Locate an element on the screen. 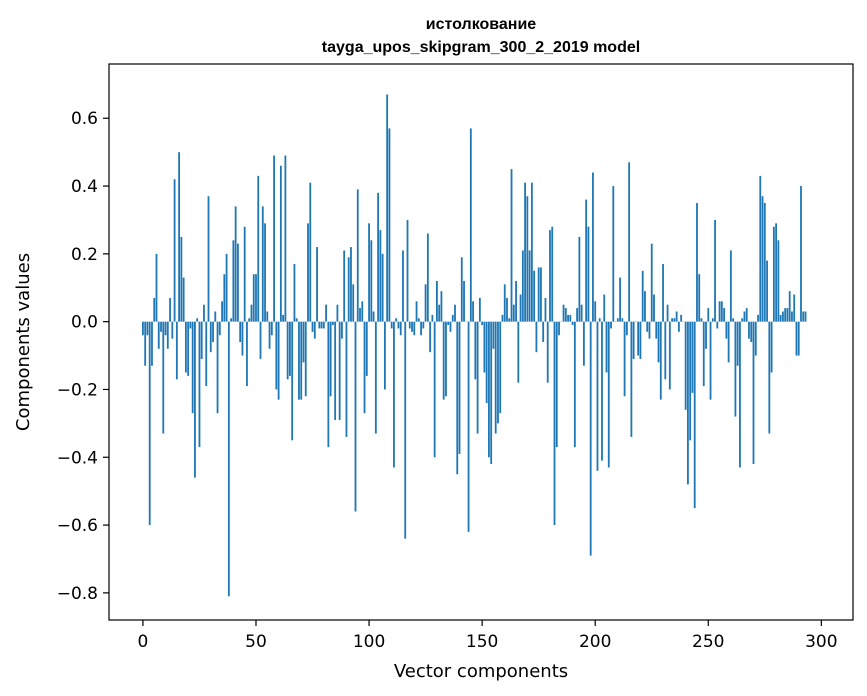  x-tick-label: 100 is located at coordinates (369, 642).